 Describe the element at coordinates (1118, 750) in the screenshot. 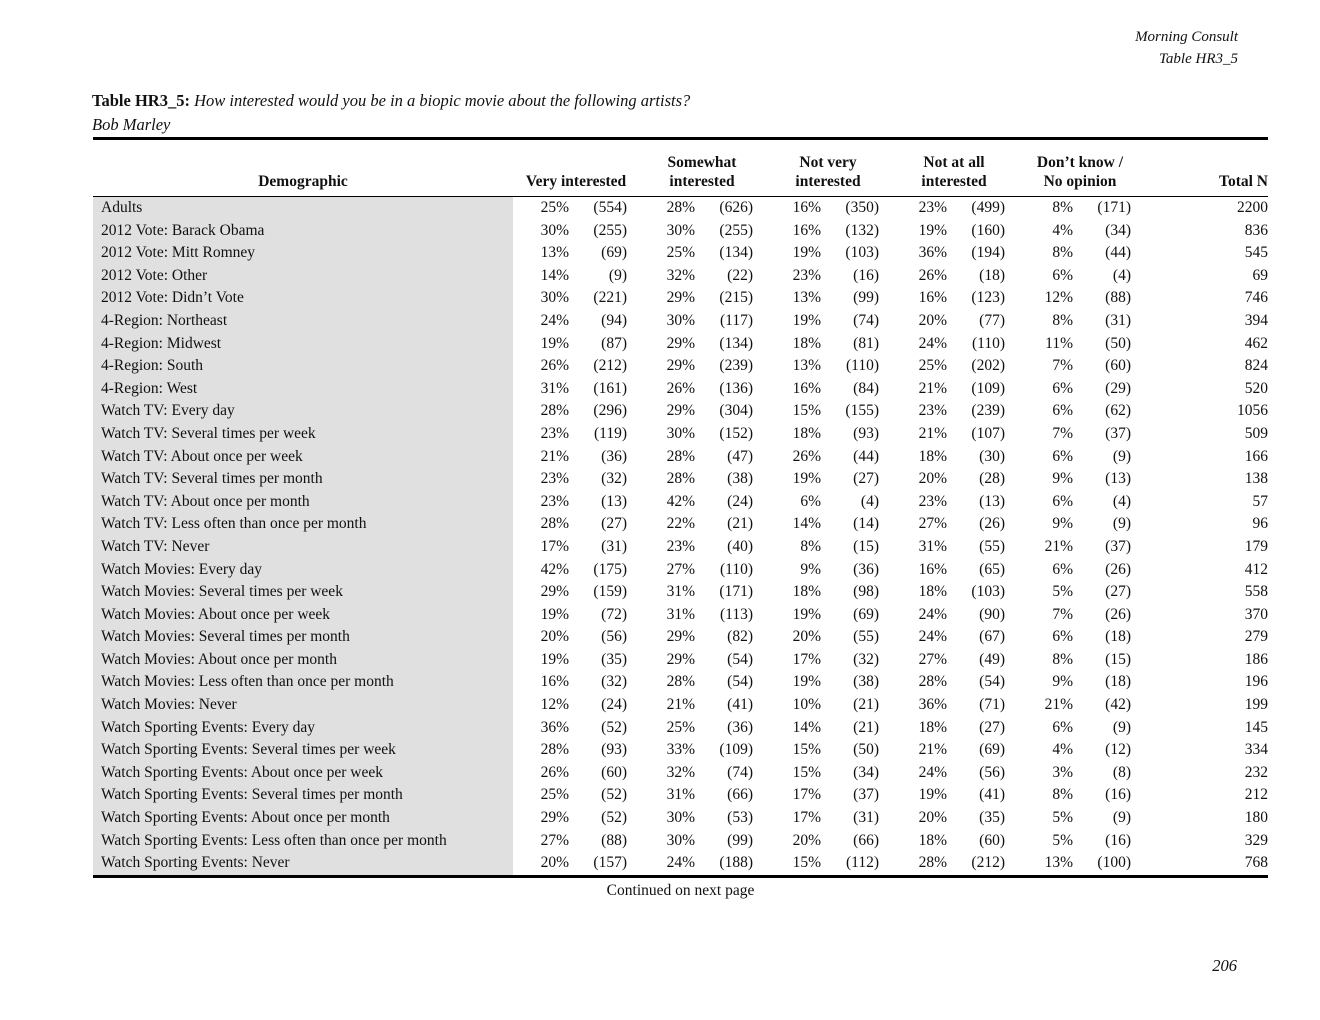

I see `count-value: (12)` at that location.